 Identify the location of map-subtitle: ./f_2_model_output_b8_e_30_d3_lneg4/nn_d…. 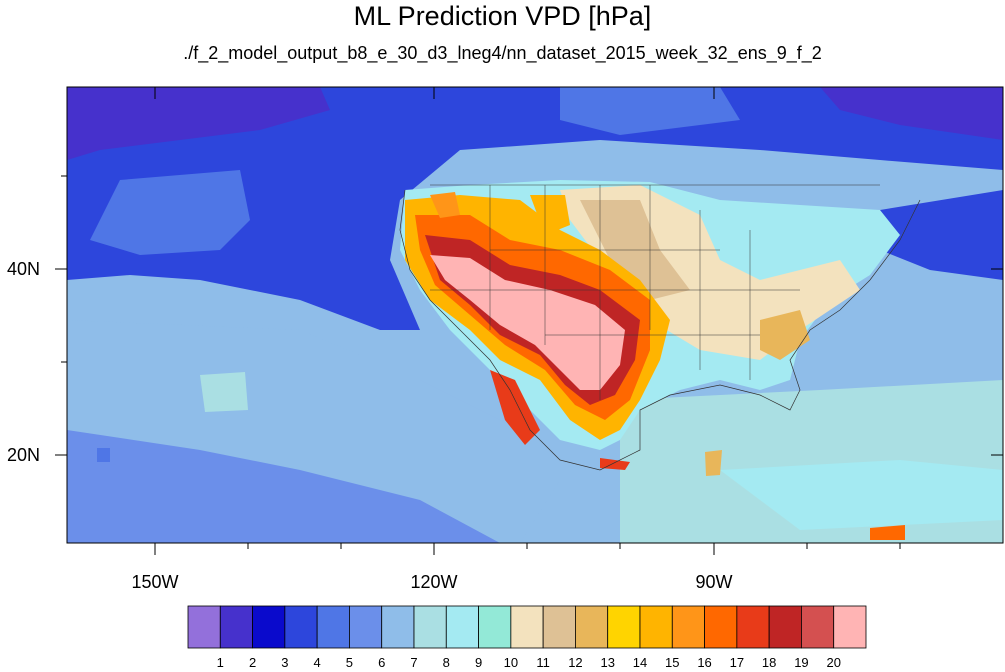
(502, 53).